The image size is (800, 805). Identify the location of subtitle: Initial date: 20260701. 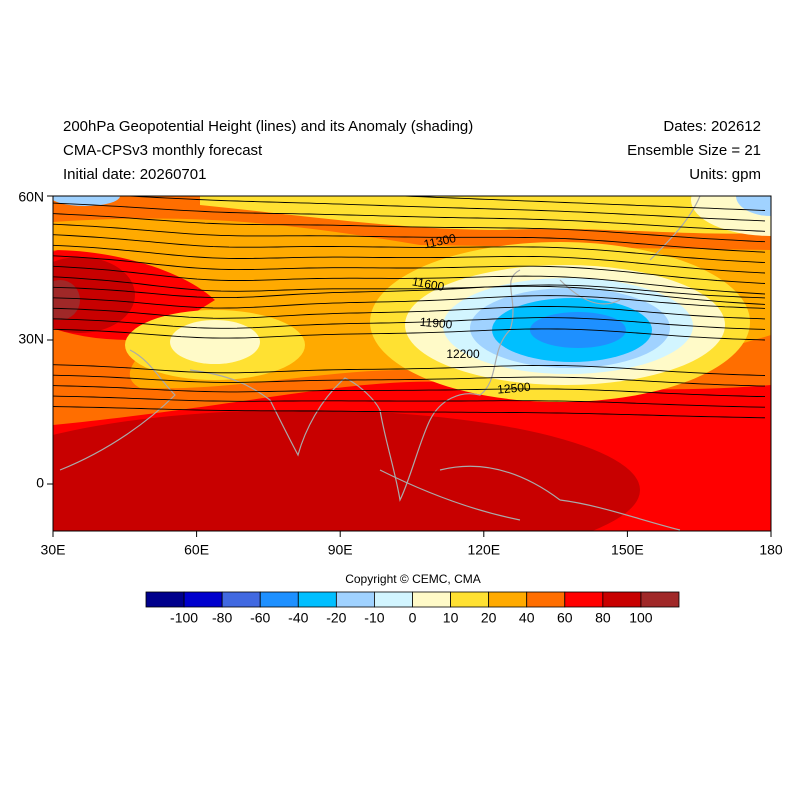
(134, 174).